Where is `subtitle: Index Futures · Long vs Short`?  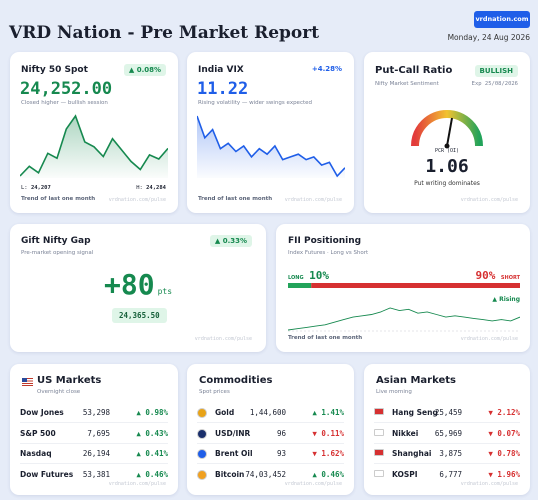 subtitle: Index Futures · Long vs Short is located at coordinates (328, 253).